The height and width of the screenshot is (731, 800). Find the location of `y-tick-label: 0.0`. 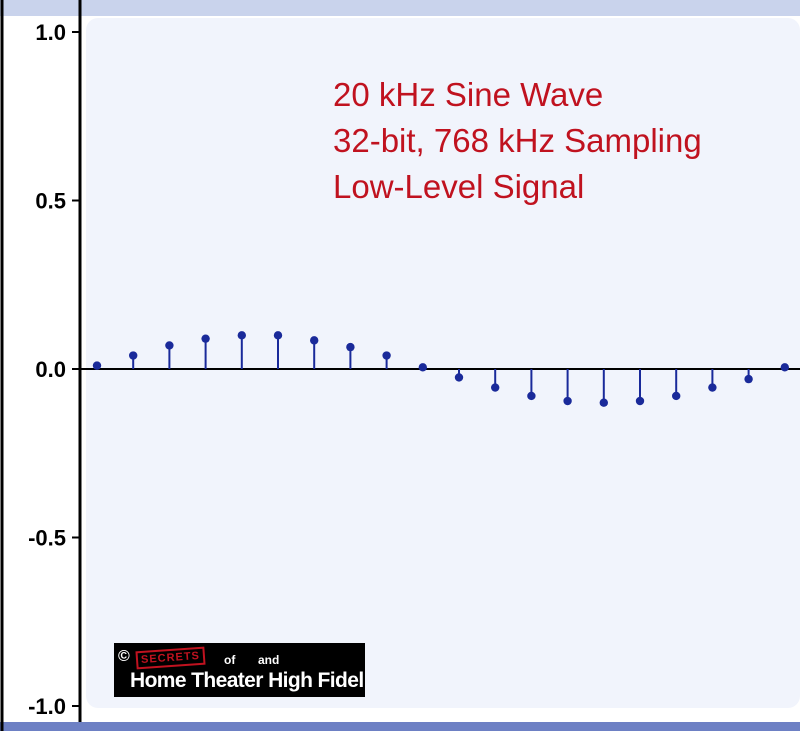

y-tick-label: 0.0 is located at coordinates (50, 369).